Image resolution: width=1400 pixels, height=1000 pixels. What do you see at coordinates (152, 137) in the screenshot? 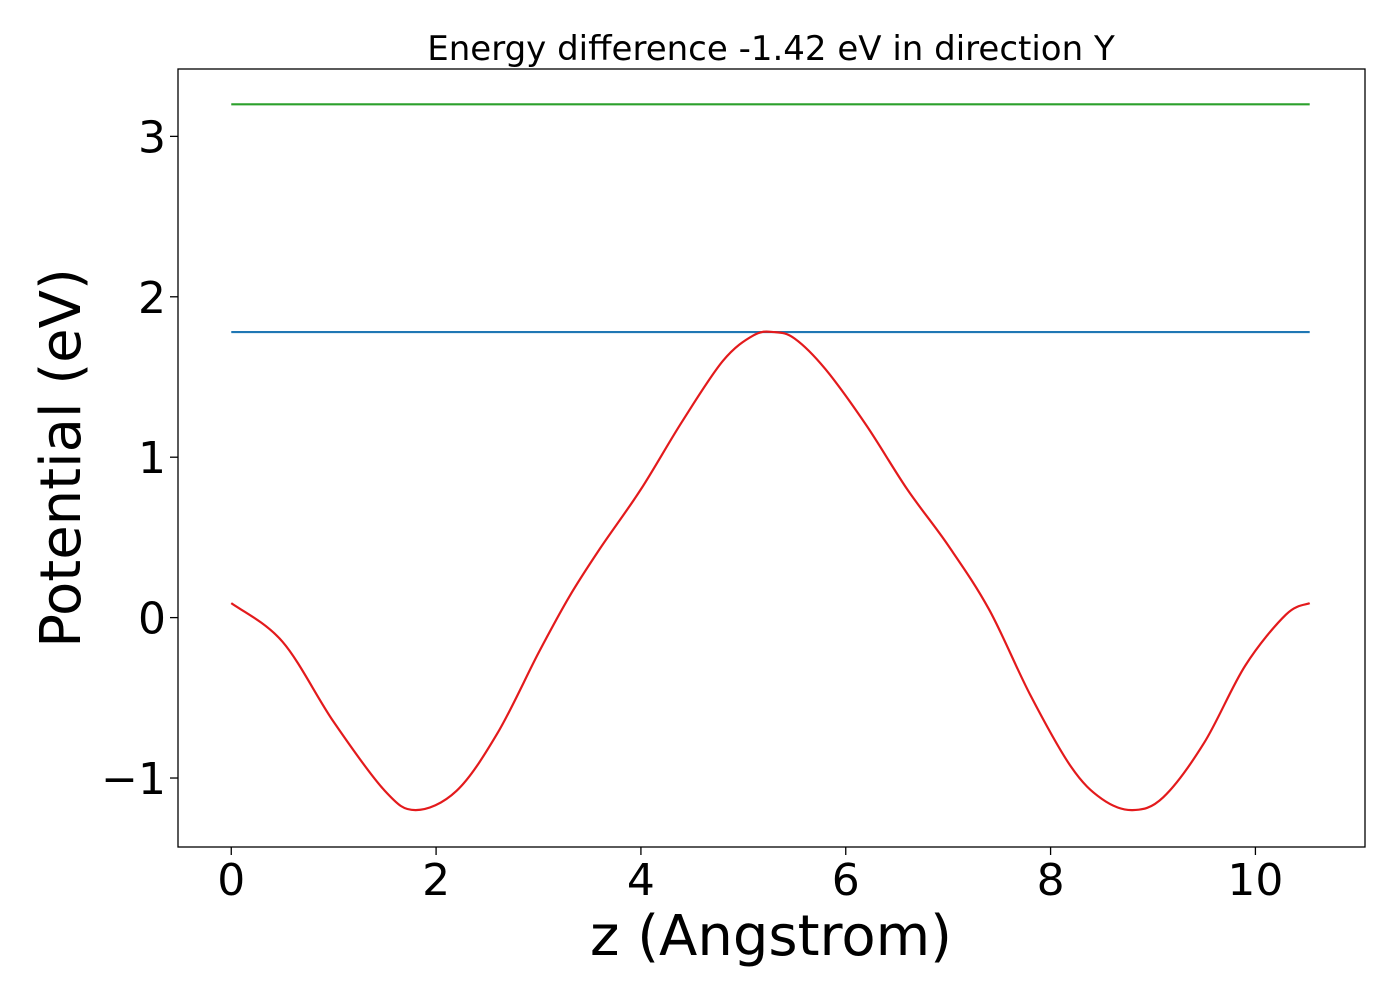
I see `y-tick-label: 3` at bounding box center [152, 137].